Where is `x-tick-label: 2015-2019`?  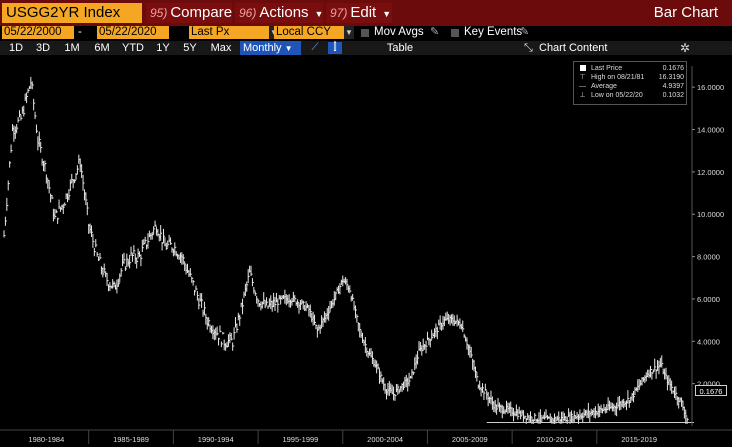 x-tick-label: 2015-2019 is located at coordinates (639, 439).